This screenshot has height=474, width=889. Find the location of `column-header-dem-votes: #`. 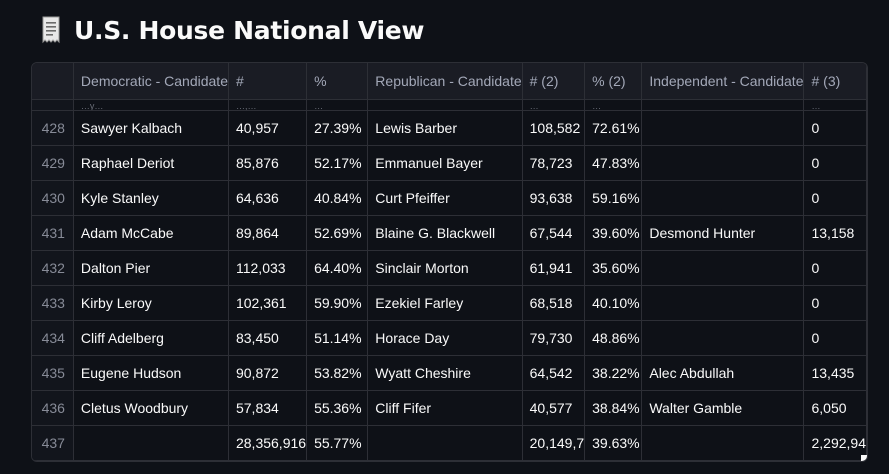

column-header-dem-votes: # is located at coordinates (268, 81).